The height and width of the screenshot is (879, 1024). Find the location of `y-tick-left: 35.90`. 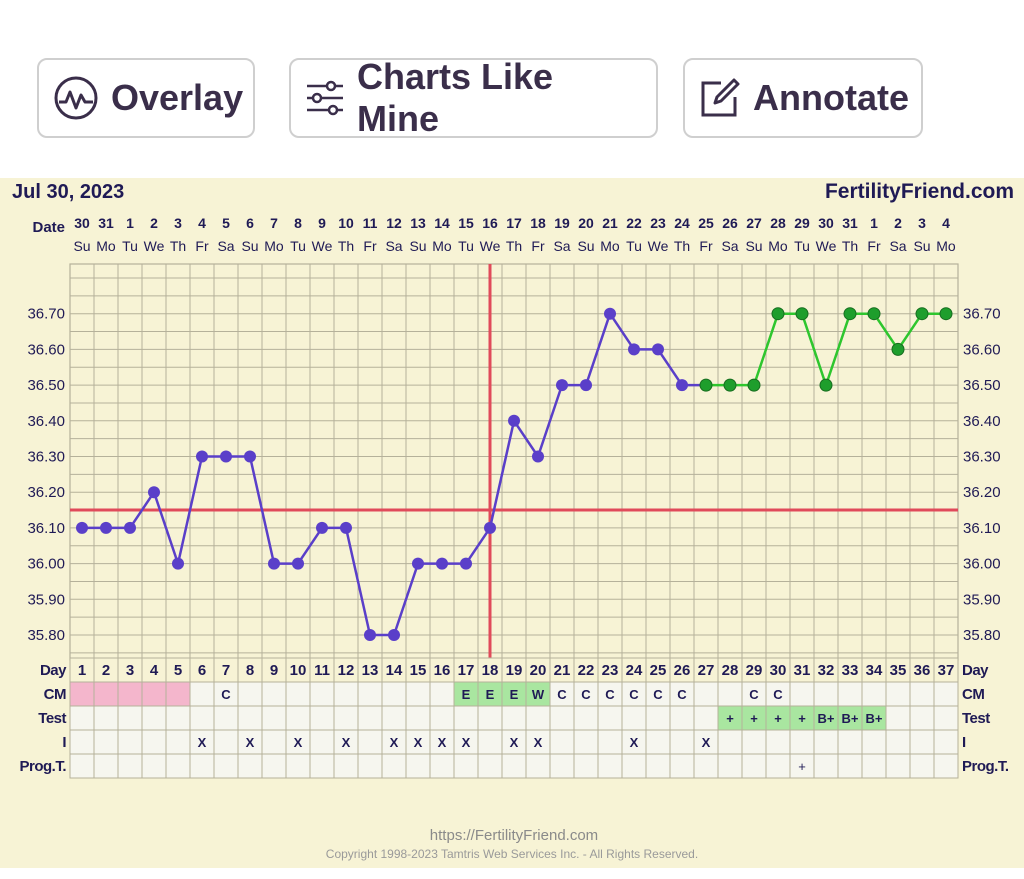

y-tick-left: 35.90 is located at coordinates (46, 599).